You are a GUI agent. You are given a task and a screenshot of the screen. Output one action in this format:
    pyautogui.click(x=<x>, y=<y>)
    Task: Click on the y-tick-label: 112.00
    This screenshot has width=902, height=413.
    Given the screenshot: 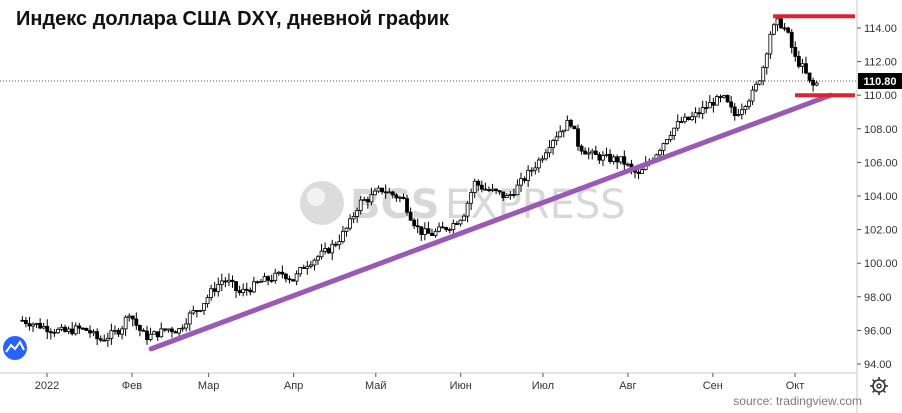 What is the action you would take?
    pyautogui.click(x=880, y=63)
    